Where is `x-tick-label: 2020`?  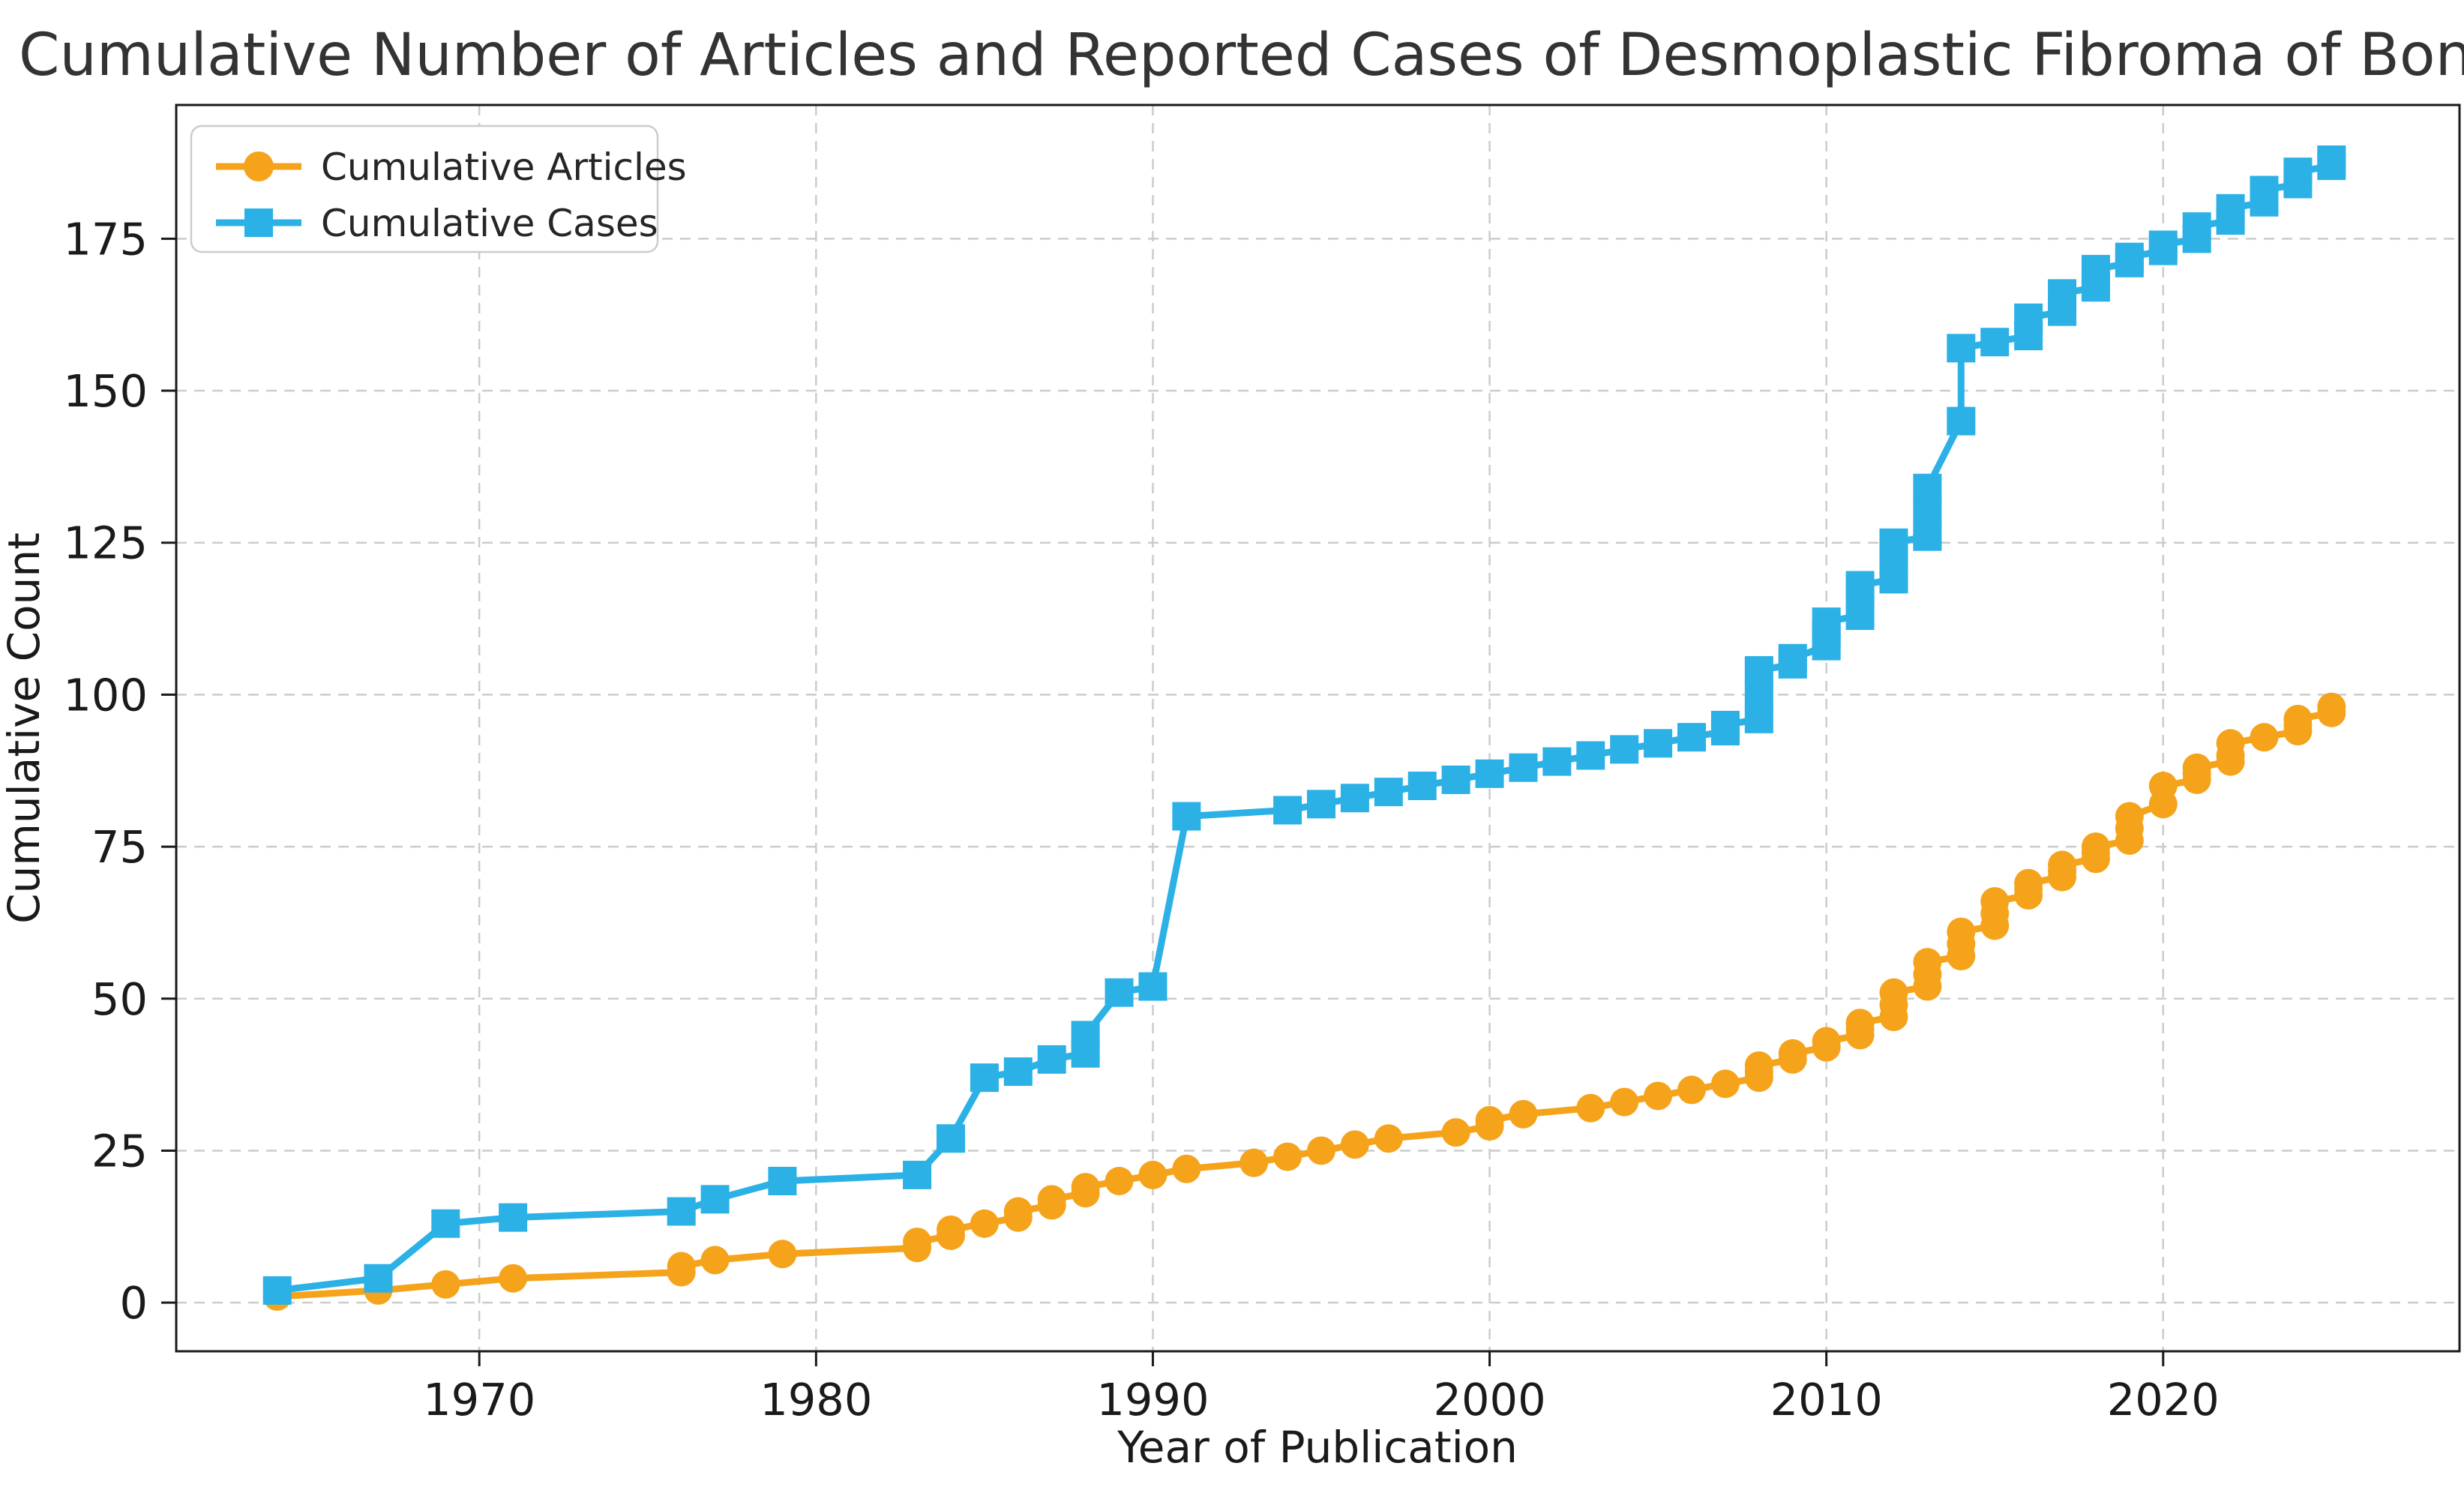 x-tick-label: 2020 is located at coordinates (2163, 1400).